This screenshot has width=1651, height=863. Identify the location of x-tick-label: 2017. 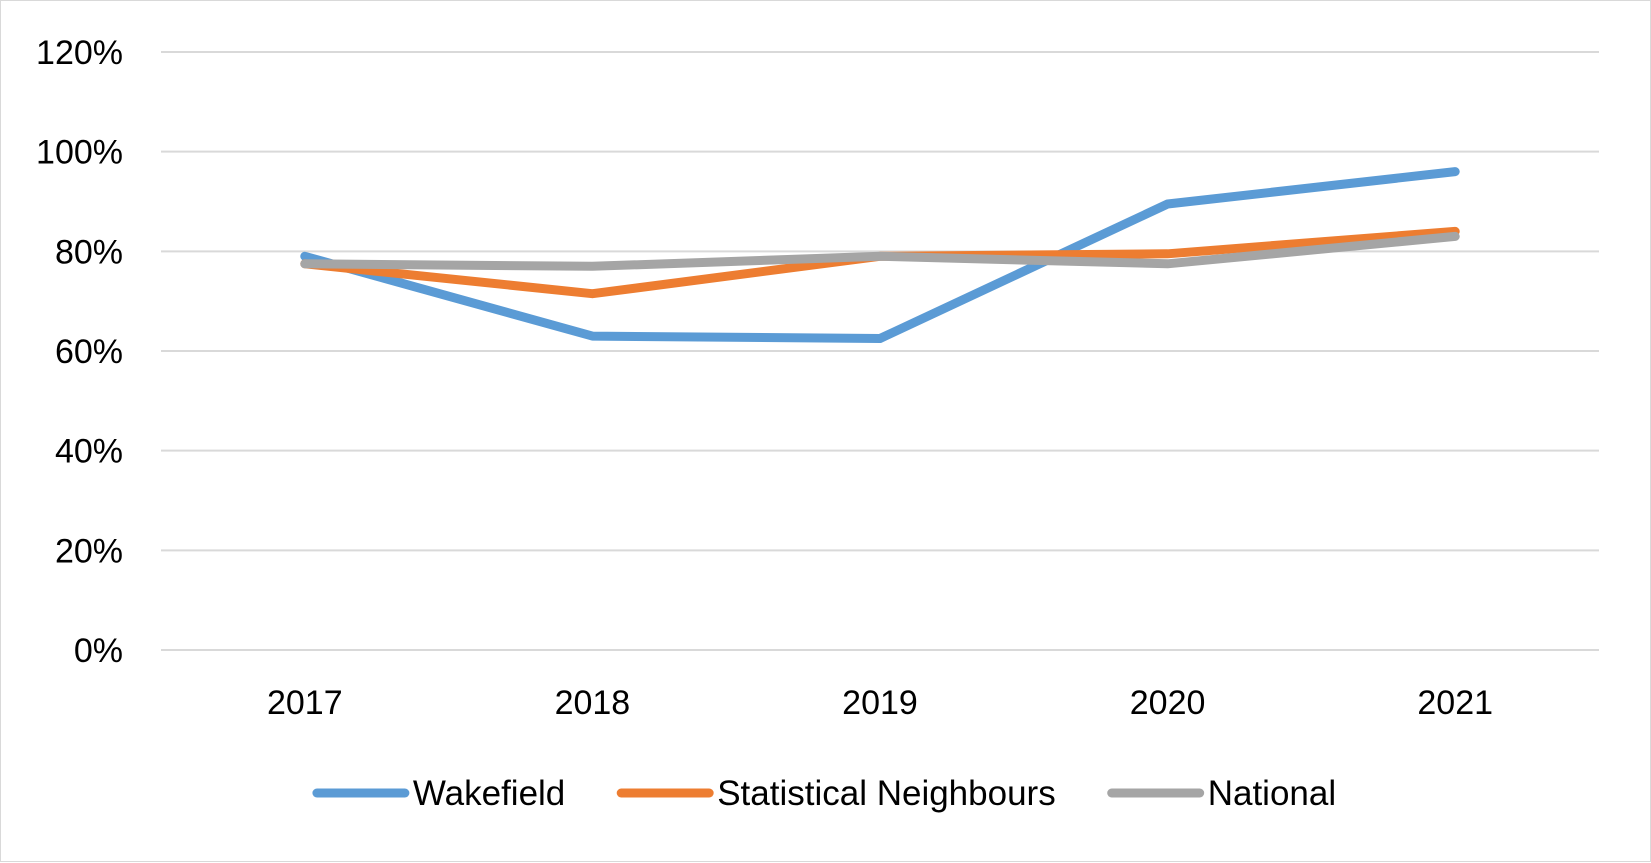
(305, 703).